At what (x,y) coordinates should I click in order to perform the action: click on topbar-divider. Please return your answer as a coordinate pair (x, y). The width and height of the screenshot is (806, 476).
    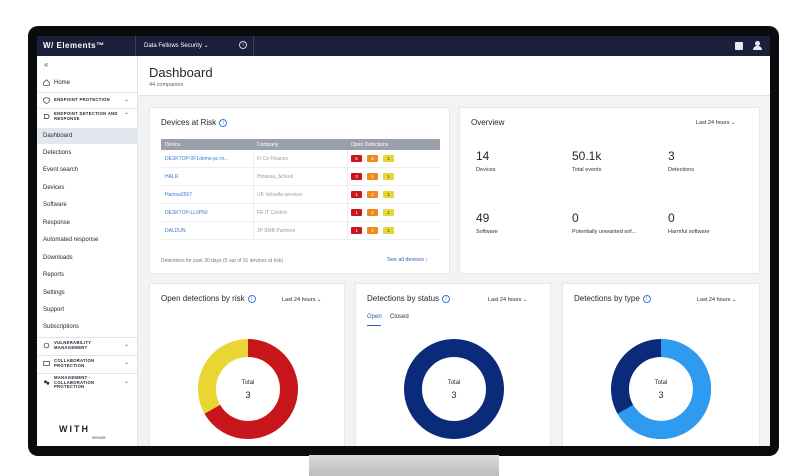
    Looking at the image, I should click on (135, 46).